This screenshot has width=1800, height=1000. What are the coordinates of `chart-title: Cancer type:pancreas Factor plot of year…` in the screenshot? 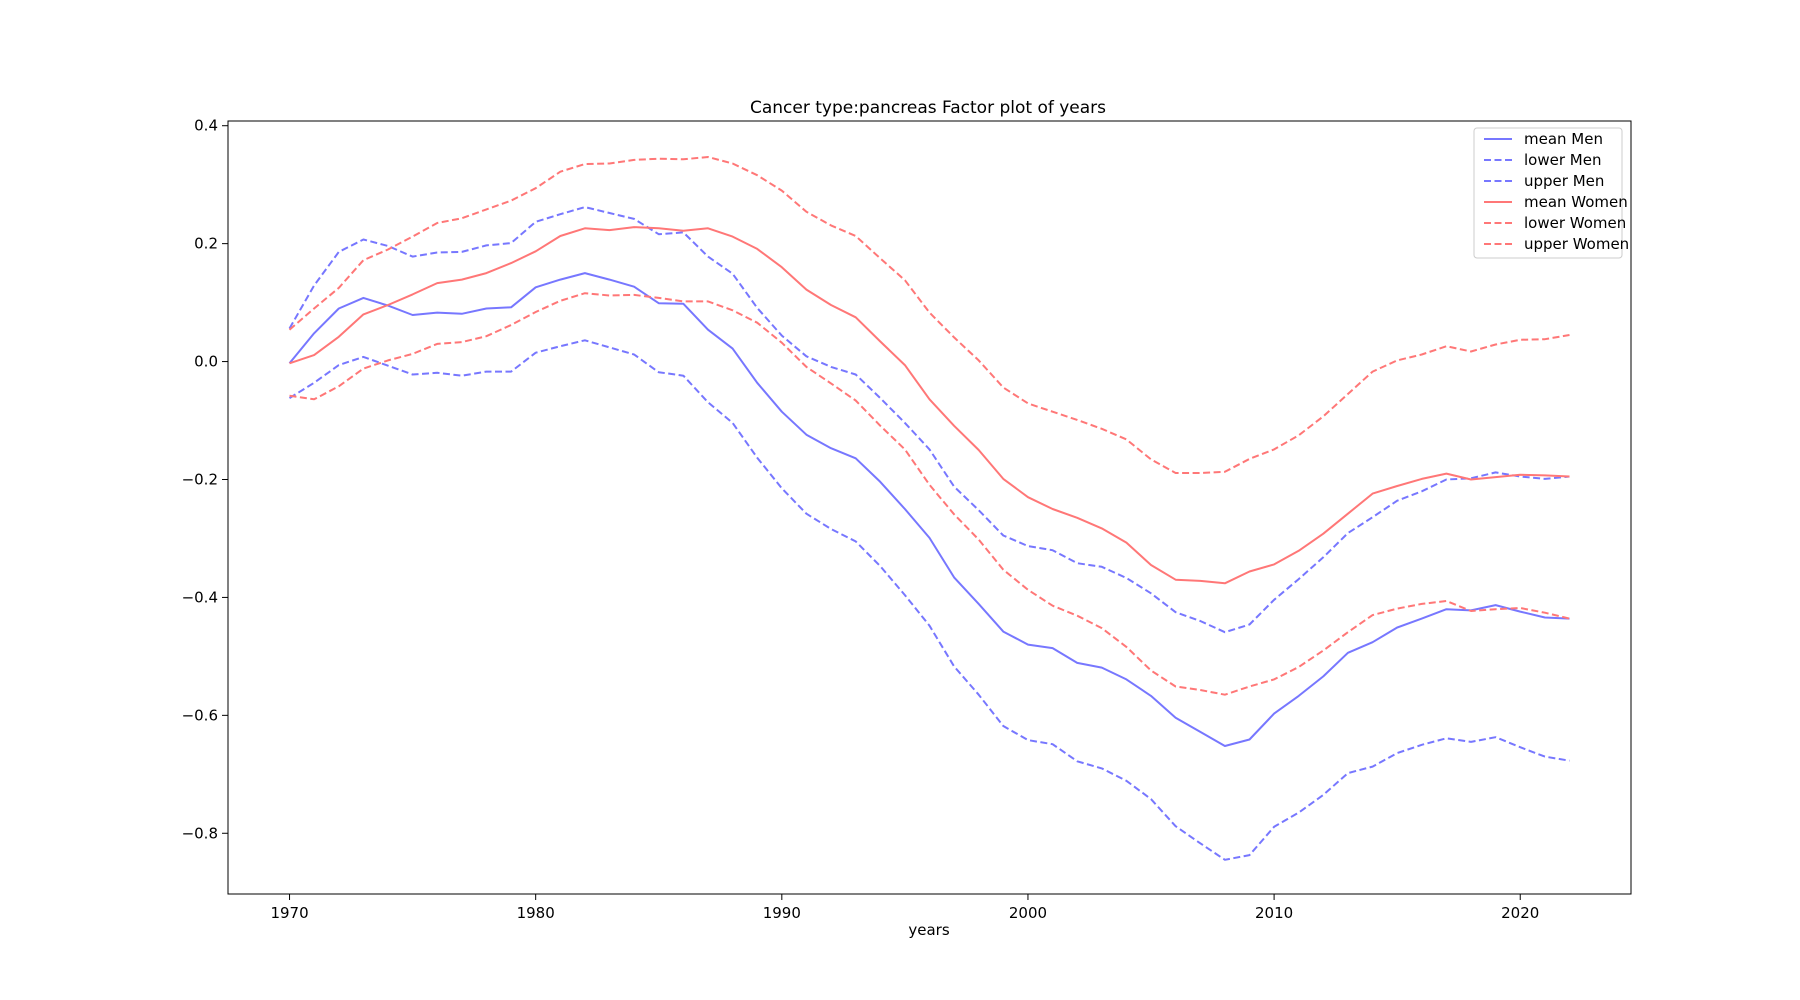 It's located at (928, 108).